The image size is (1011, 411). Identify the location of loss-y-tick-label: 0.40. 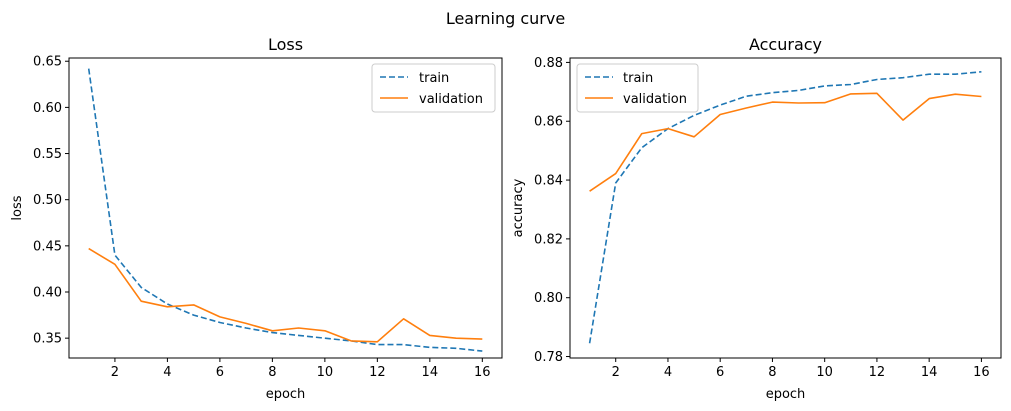
(47, 293).